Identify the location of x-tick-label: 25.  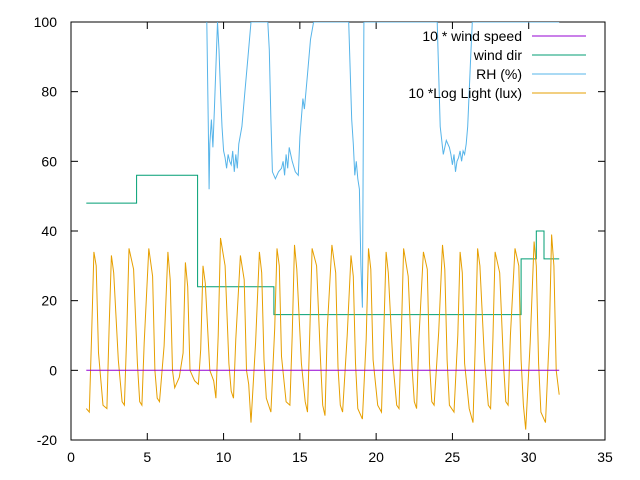
(453, 457).